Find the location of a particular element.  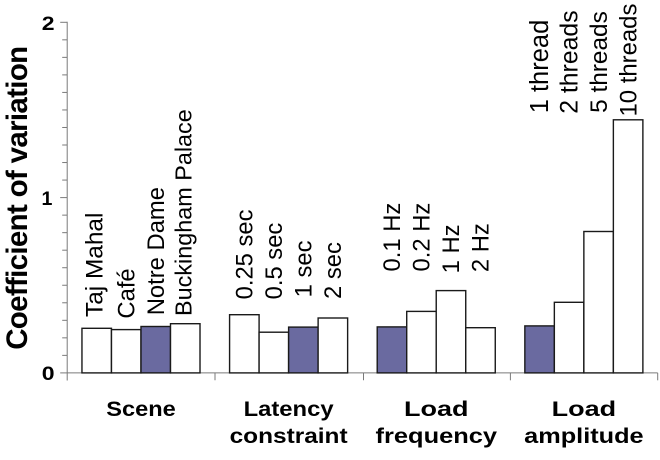

svg-text: Latency is located at coordinates (289, 409).